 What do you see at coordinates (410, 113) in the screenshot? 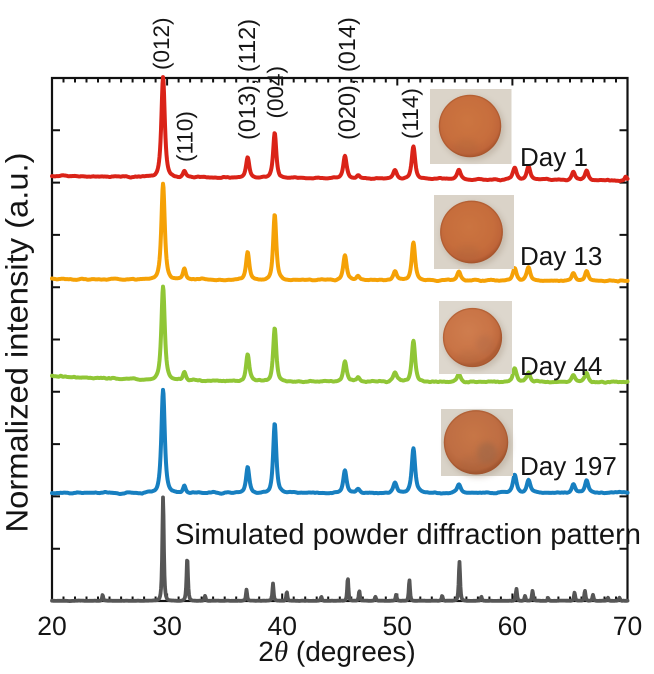
I see `svg-text: (114)` at bounding box center [410, 113].